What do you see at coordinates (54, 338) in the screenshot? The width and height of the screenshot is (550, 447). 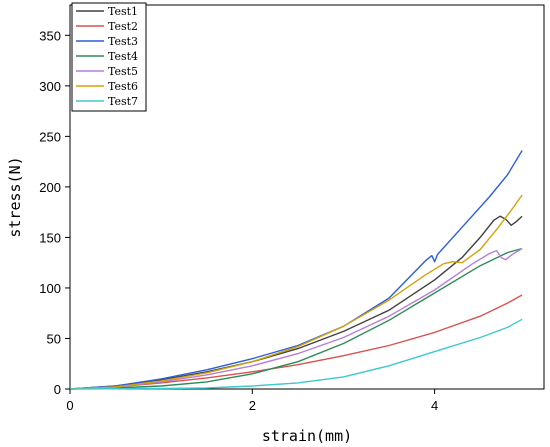 I see `y-tick-label: 50` at bounding box center [54, 338].